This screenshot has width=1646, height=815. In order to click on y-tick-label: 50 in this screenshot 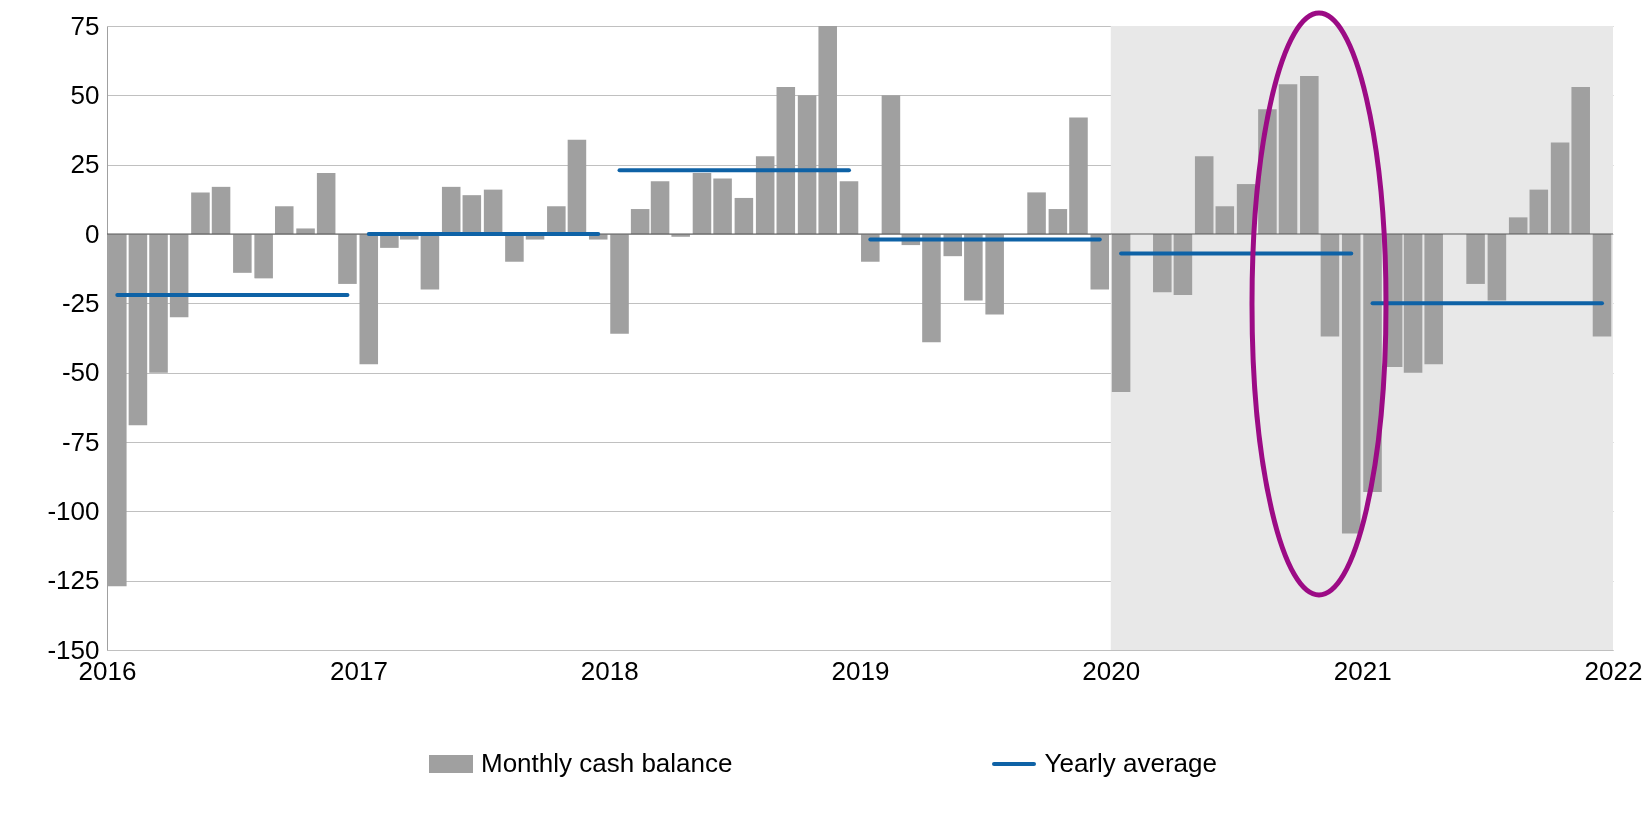, I will do `click(85, 94)`.